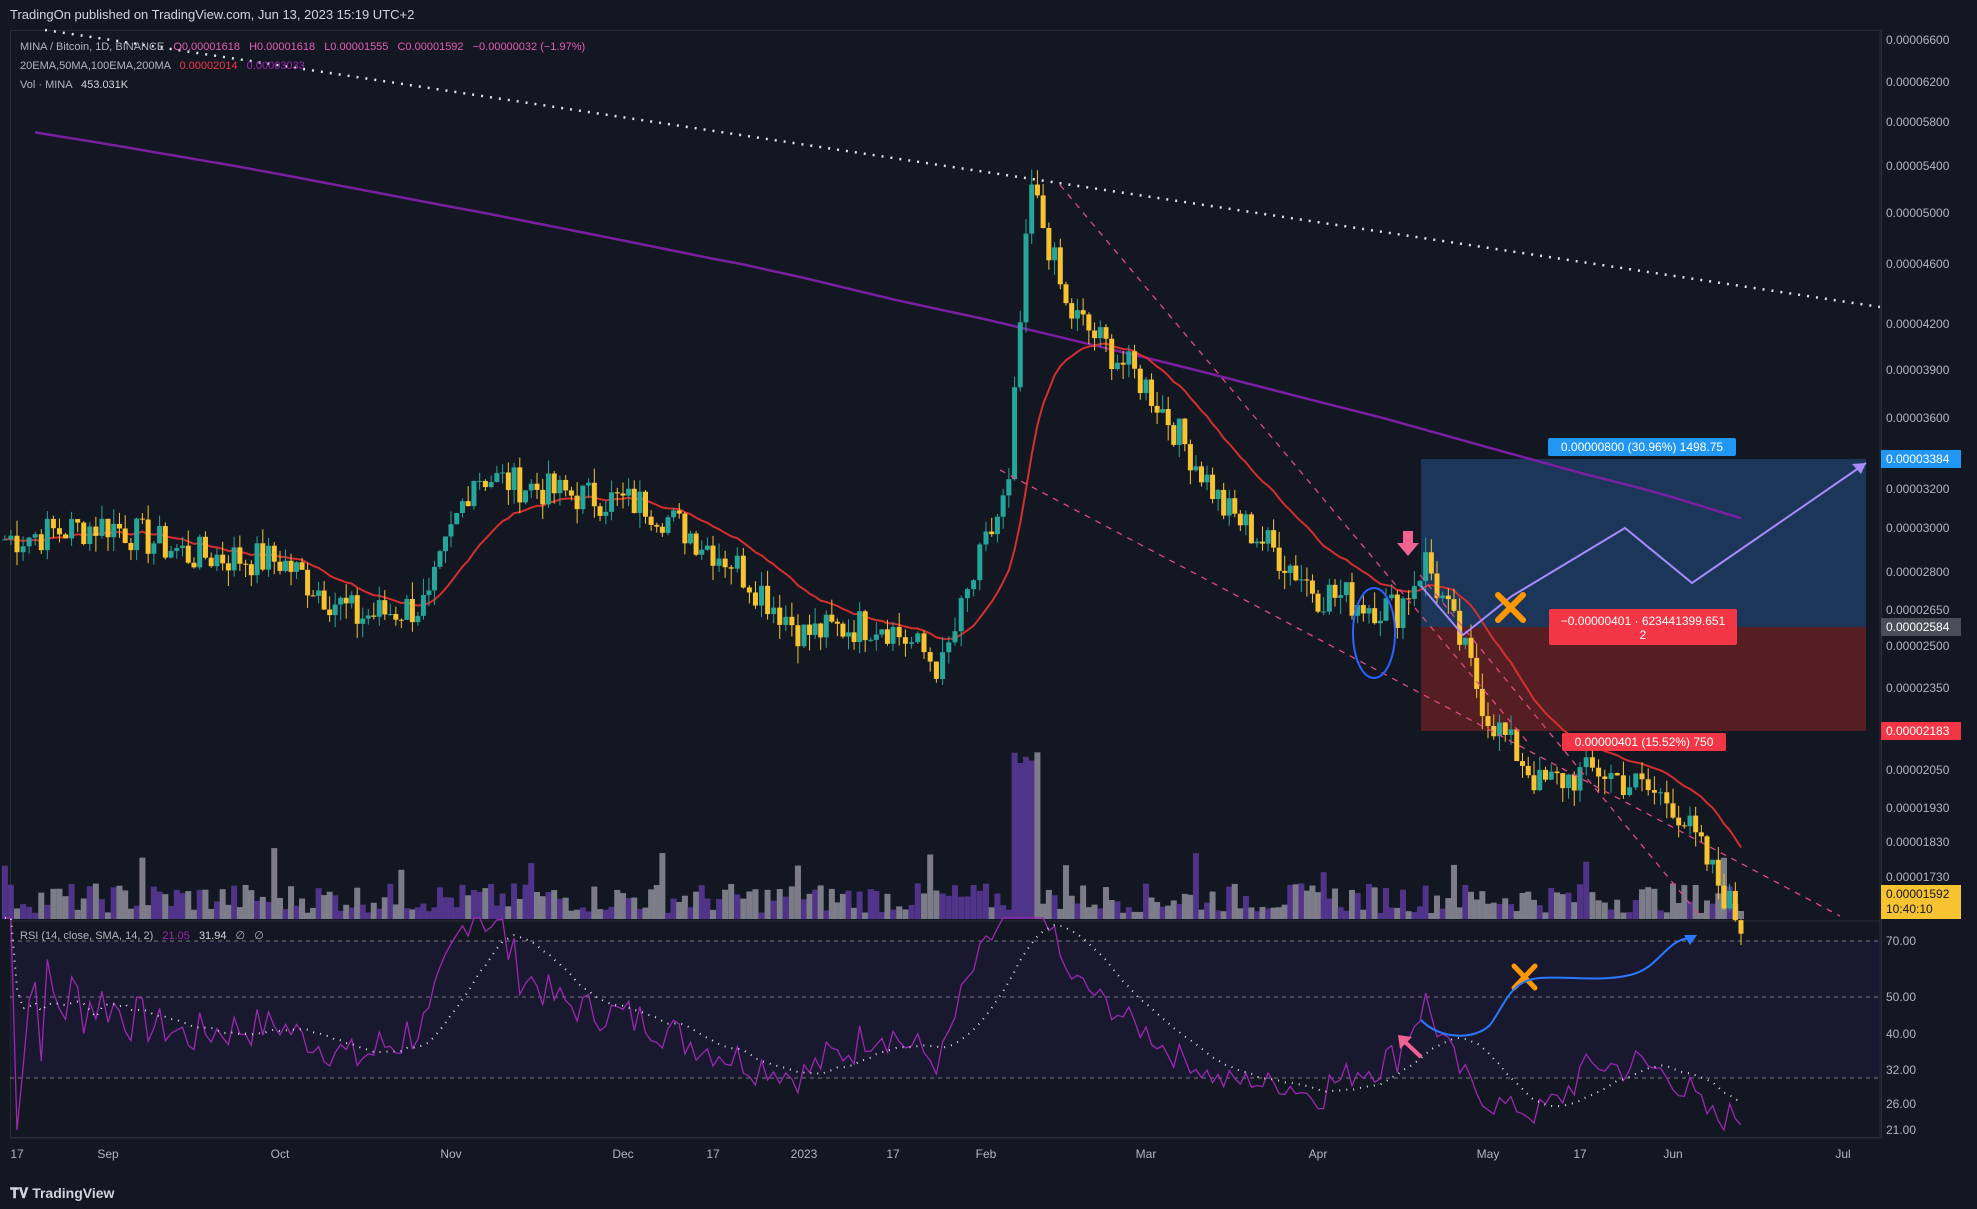  What do you see at coordinates (212, 936) in the screenshot?
I see `rsi-sma-value: 31.94` at bounding box center [212, 936].